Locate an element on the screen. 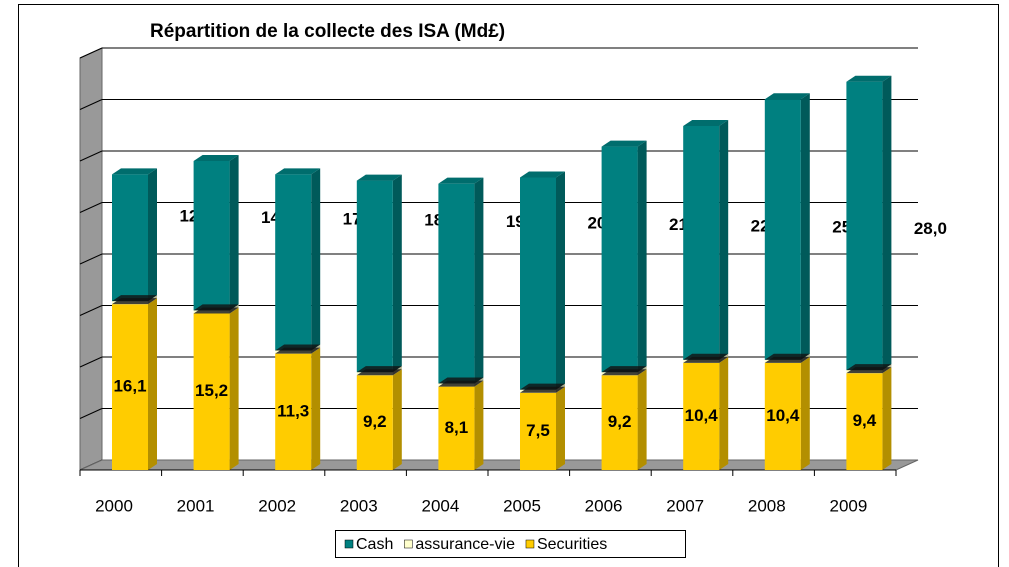  value-label: 15,2 is located at coordinates (211, 390).